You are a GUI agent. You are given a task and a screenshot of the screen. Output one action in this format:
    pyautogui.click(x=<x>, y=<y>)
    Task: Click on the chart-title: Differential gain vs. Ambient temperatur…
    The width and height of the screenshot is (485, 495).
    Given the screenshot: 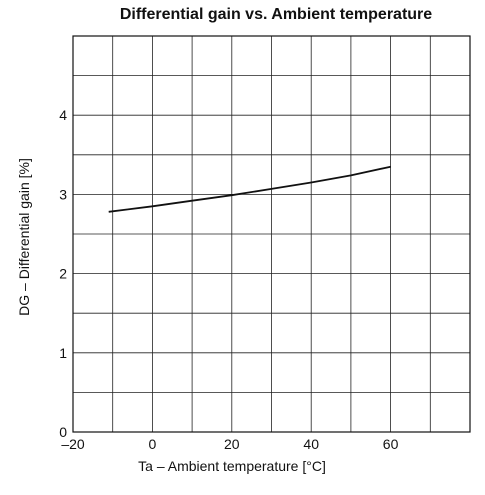 What is the action you would take?
    pyautogui.click(x=276, y=14)
    